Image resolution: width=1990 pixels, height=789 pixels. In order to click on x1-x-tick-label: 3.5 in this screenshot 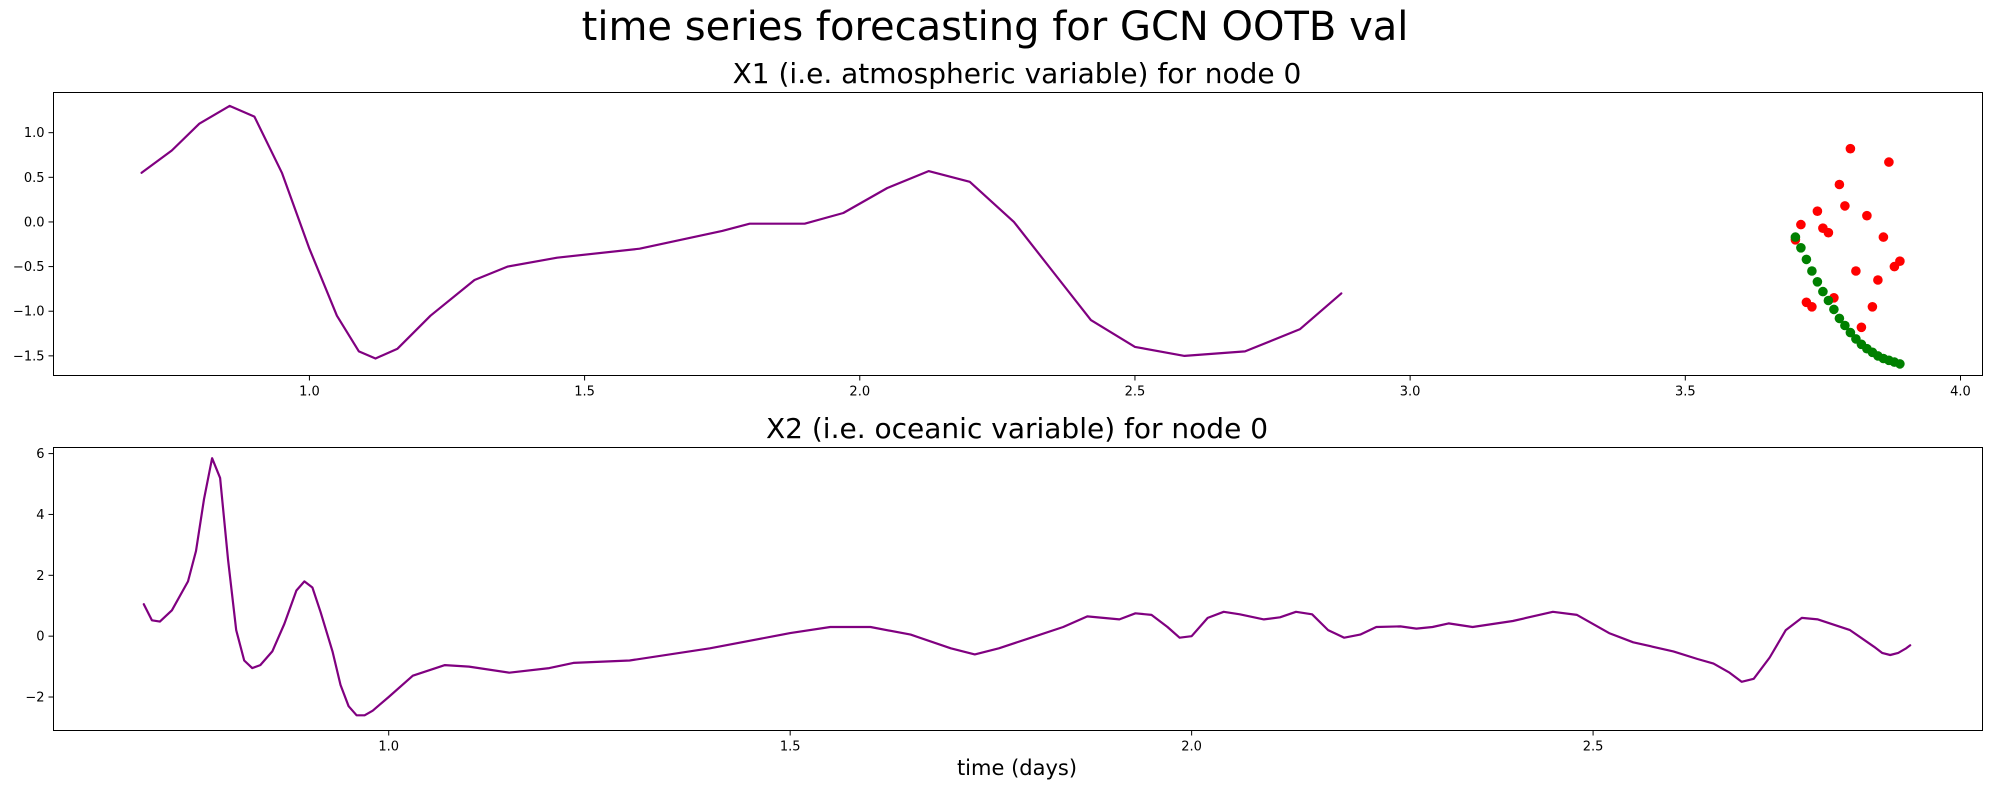, I will do `click(1685, 392)`.